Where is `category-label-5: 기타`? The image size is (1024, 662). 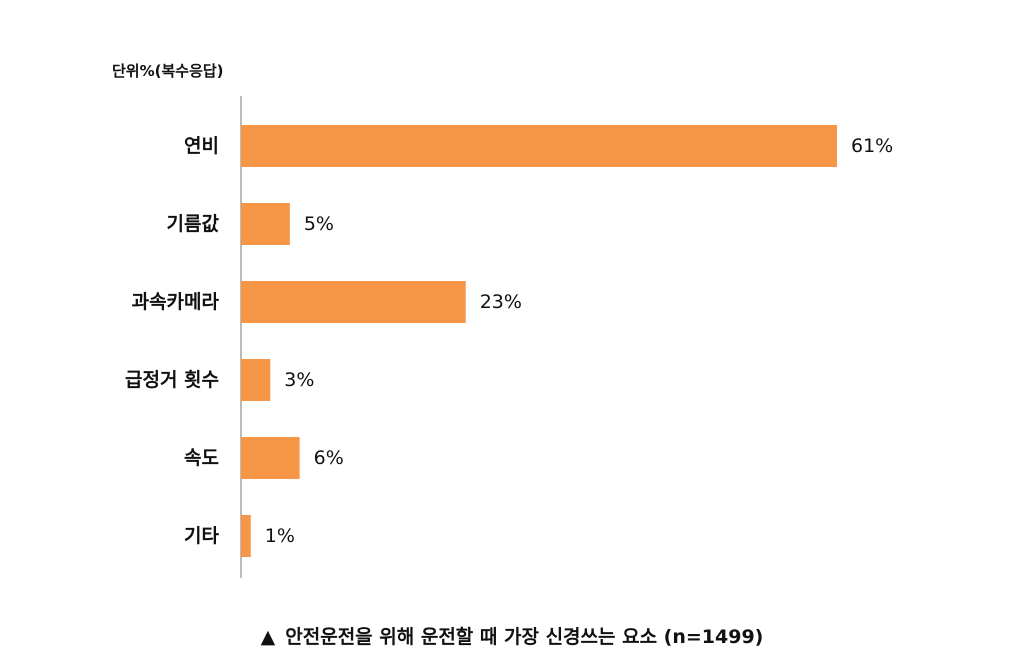 category-label-5: 기타 is located at coordinates (201, 536).